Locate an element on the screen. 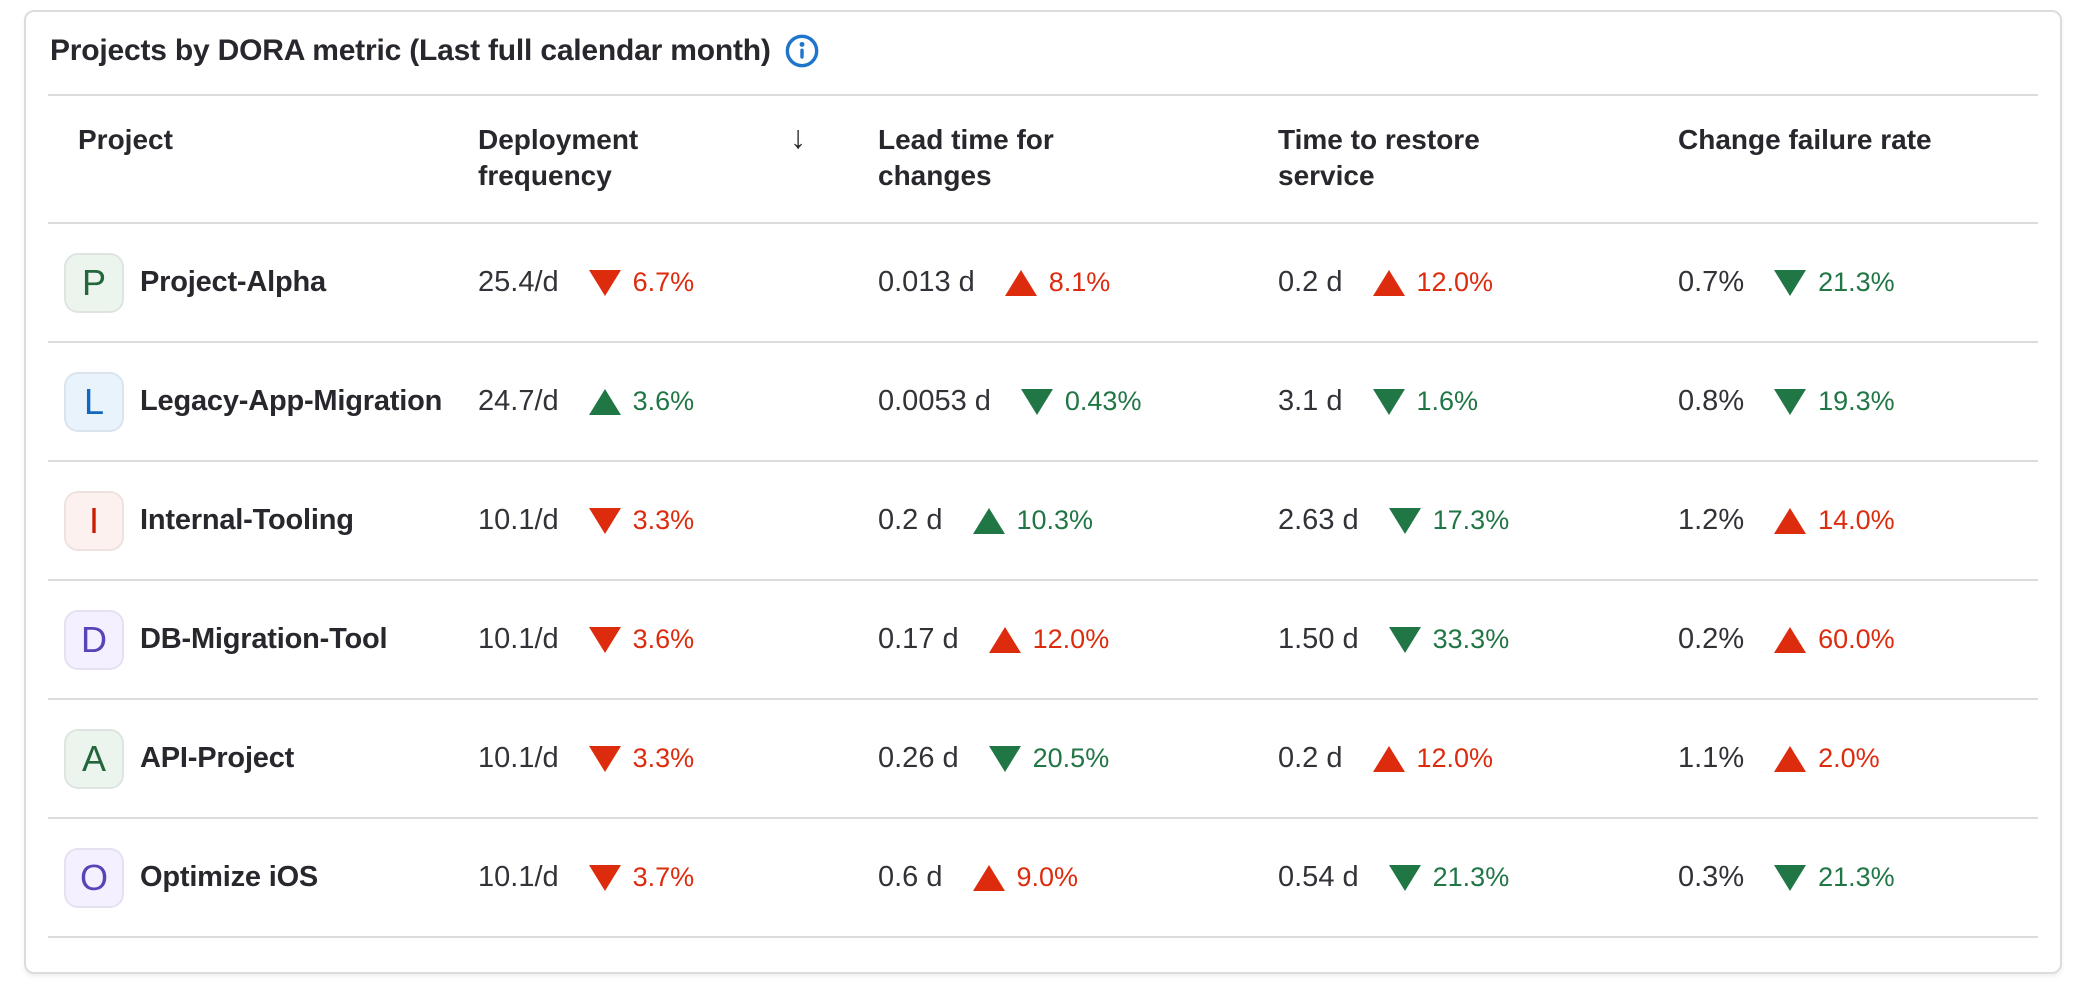  project-avatar: O is located at coordinates (94, 877).